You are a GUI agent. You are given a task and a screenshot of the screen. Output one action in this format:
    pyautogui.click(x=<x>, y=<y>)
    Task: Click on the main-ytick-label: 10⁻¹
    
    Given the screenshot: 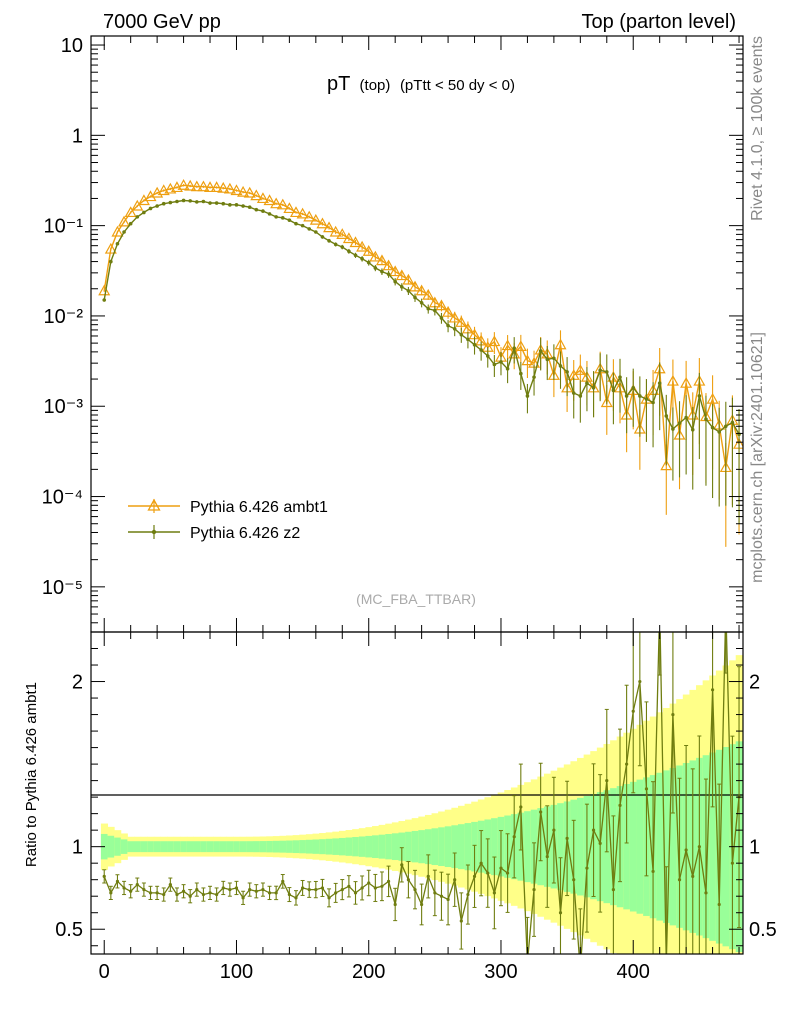 What is the action you would take?
    pyautogui.click(x=64, y=227)
    